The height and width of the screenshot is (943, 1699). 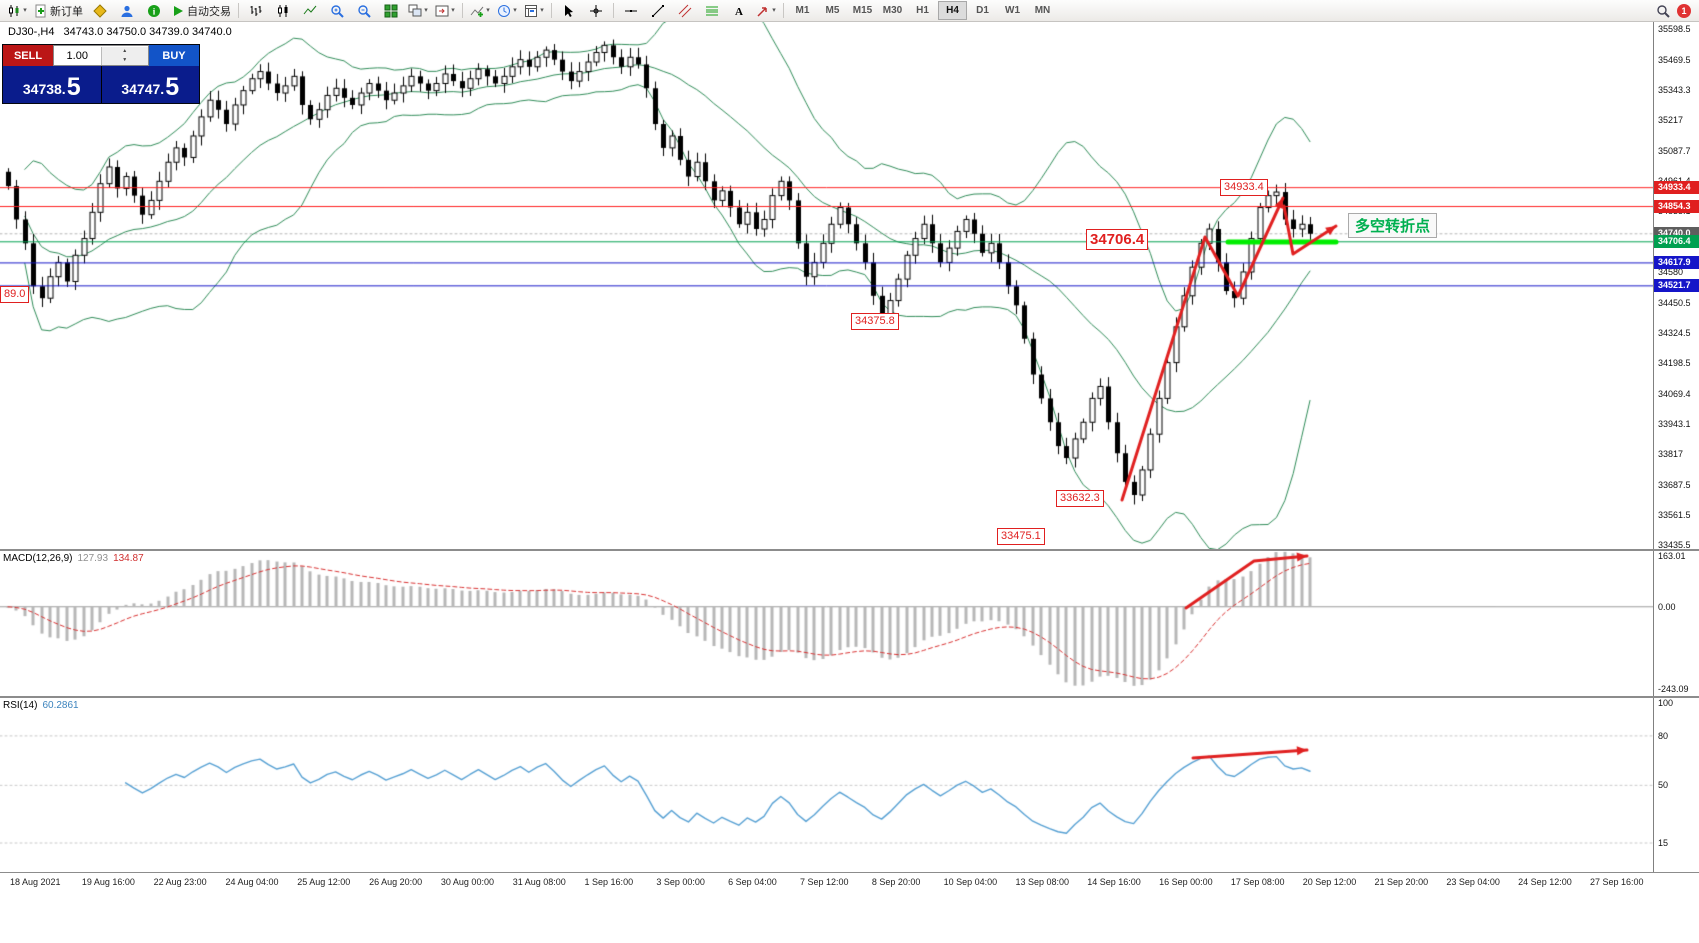 I want to click on timeframe-button-mn: MN, so click(x=1042, y=10).